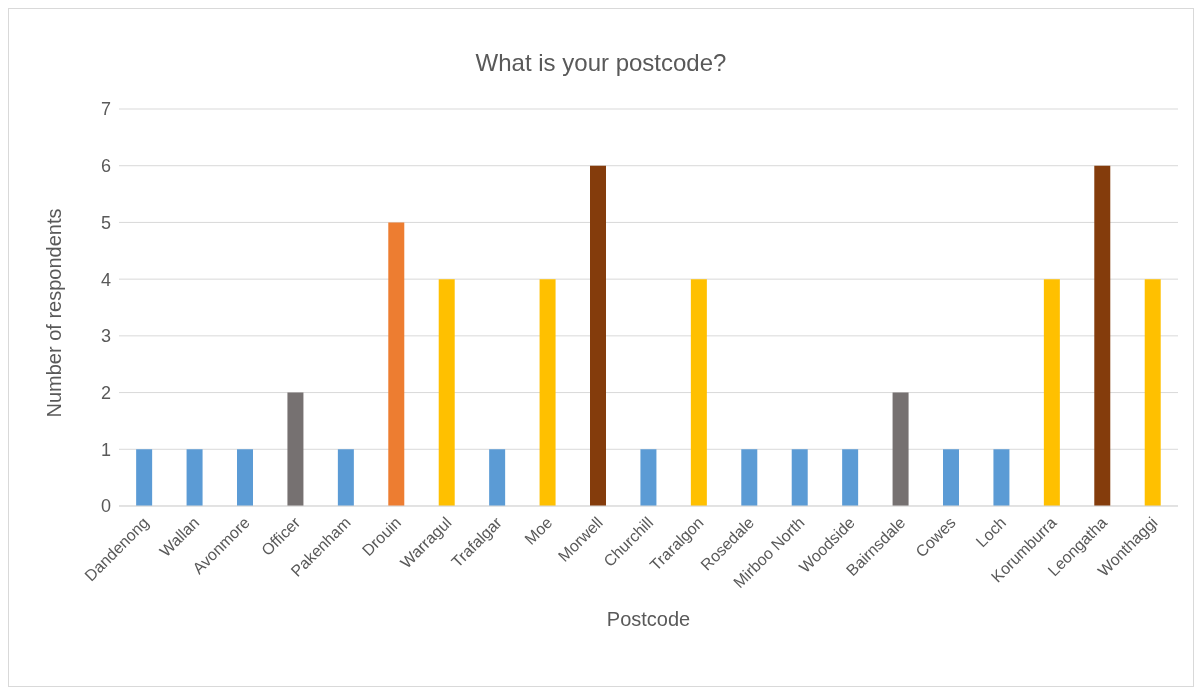 The image size is (1200, 693). I want to click on y-tick-label: 0, so click(105, 506).